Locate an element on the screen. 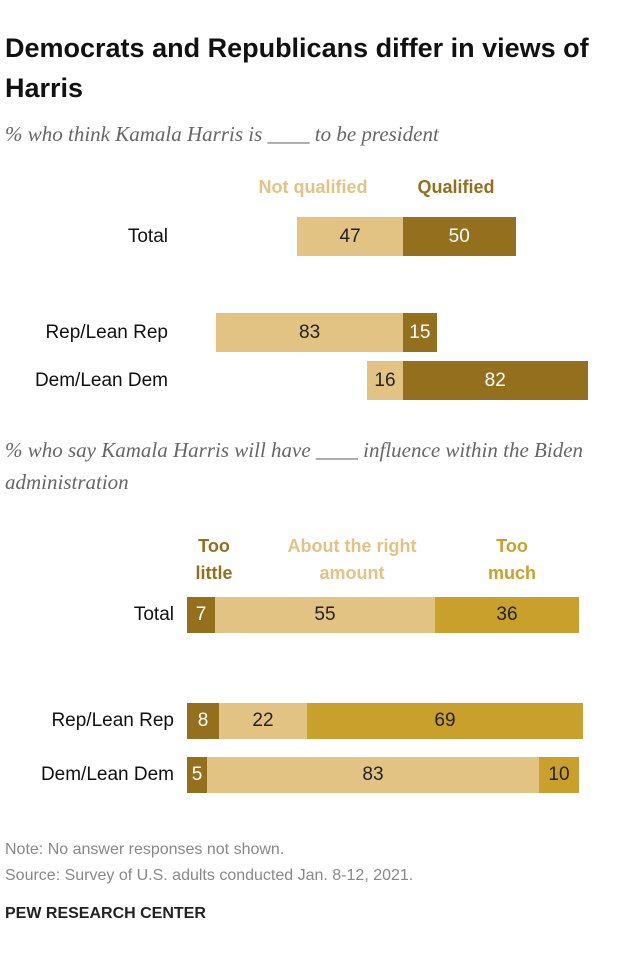 This screenshot has width=620, height=964. legend-label: About the right amount is located at coordinates (352, 559).